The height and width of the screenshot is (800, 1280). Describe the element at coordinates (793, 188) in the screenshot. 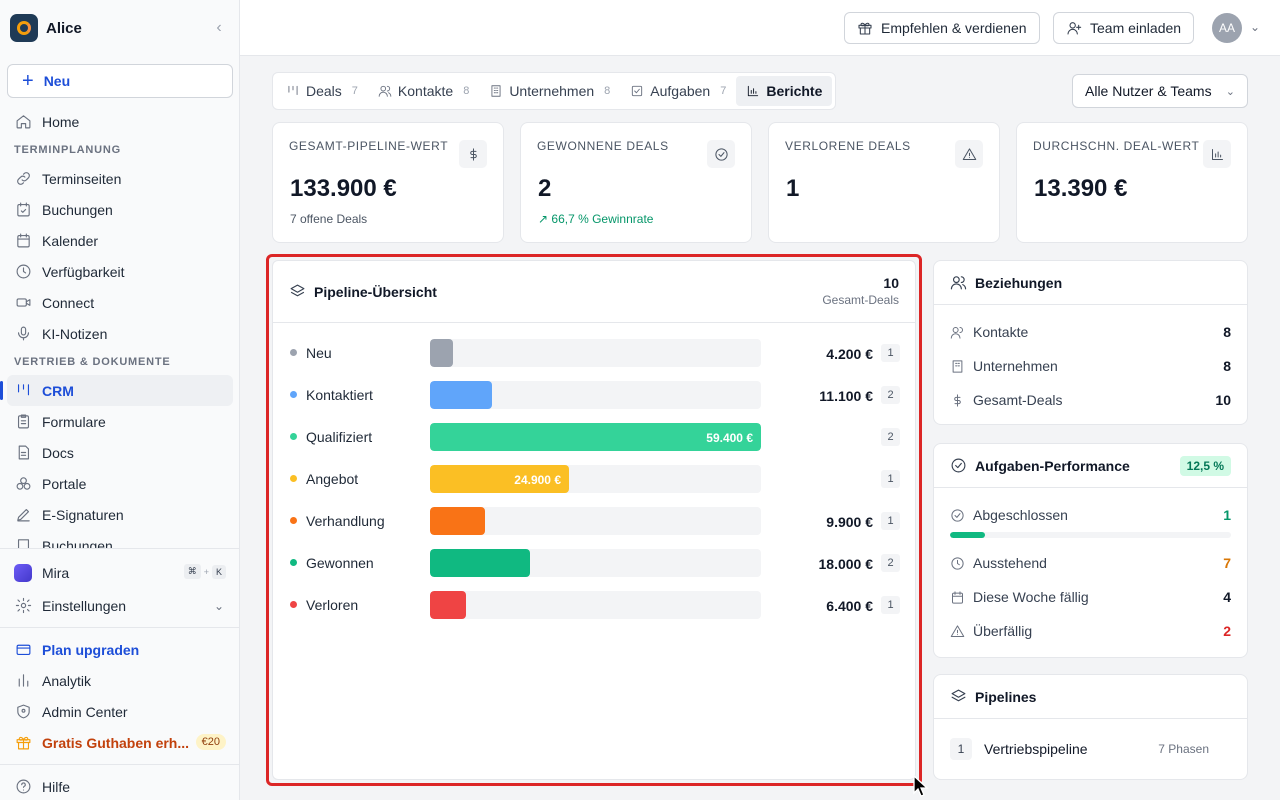

I see `stat-value: 1` at that location.